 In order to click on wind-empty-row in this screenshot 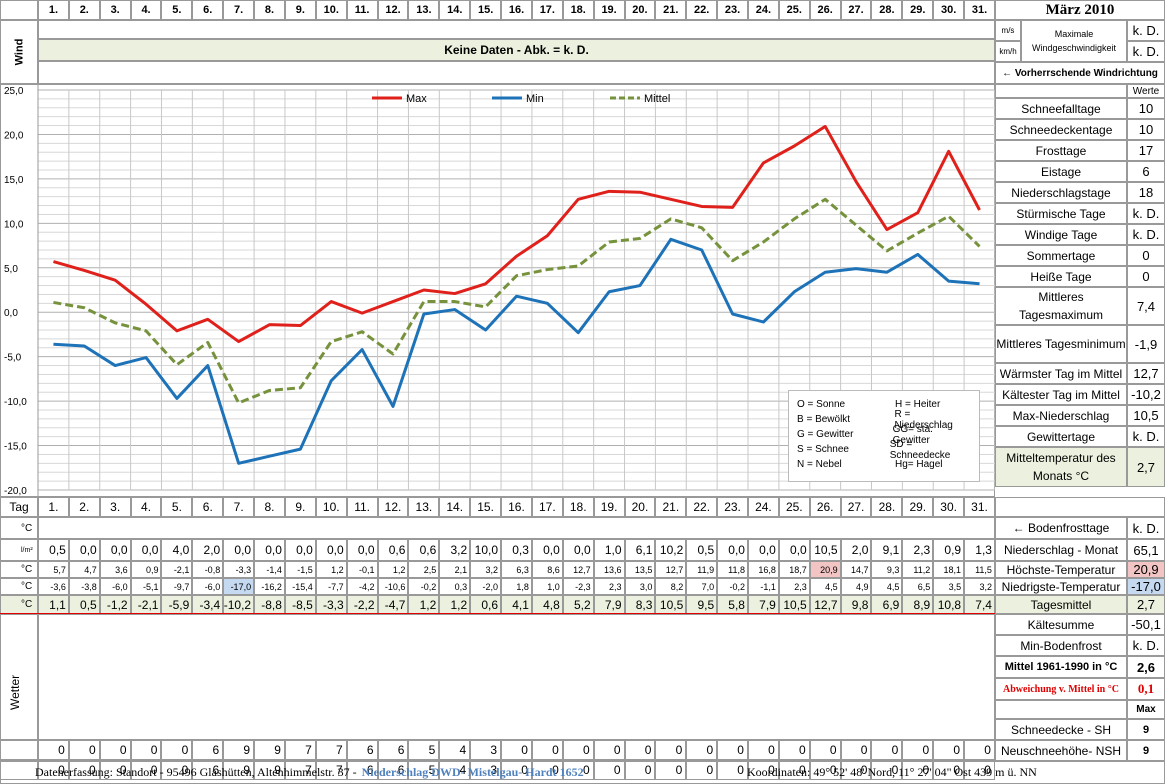, I will do `click(516, 29)`.